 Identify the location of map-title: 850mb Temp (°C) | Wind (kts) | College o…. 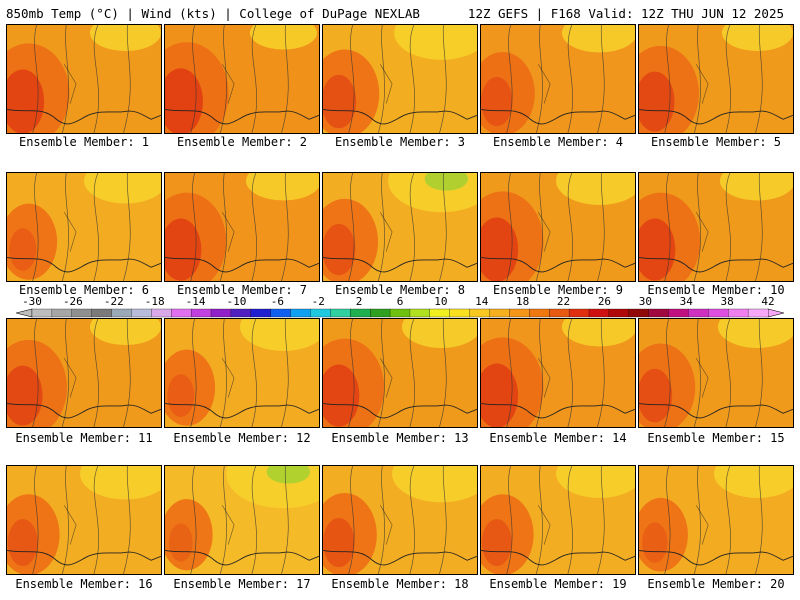
(213, 13).